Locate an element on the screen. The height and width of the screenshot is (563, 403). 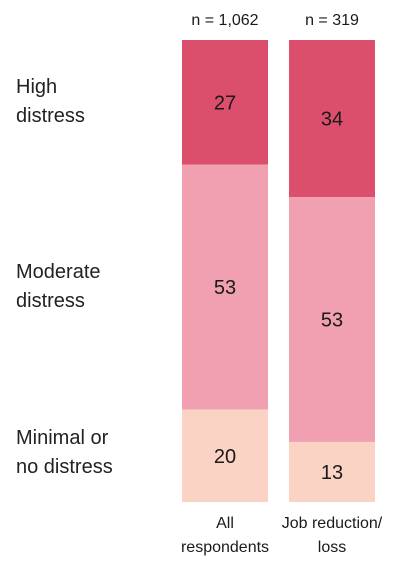
data-label: 13 is located at coordinates (332, 473).